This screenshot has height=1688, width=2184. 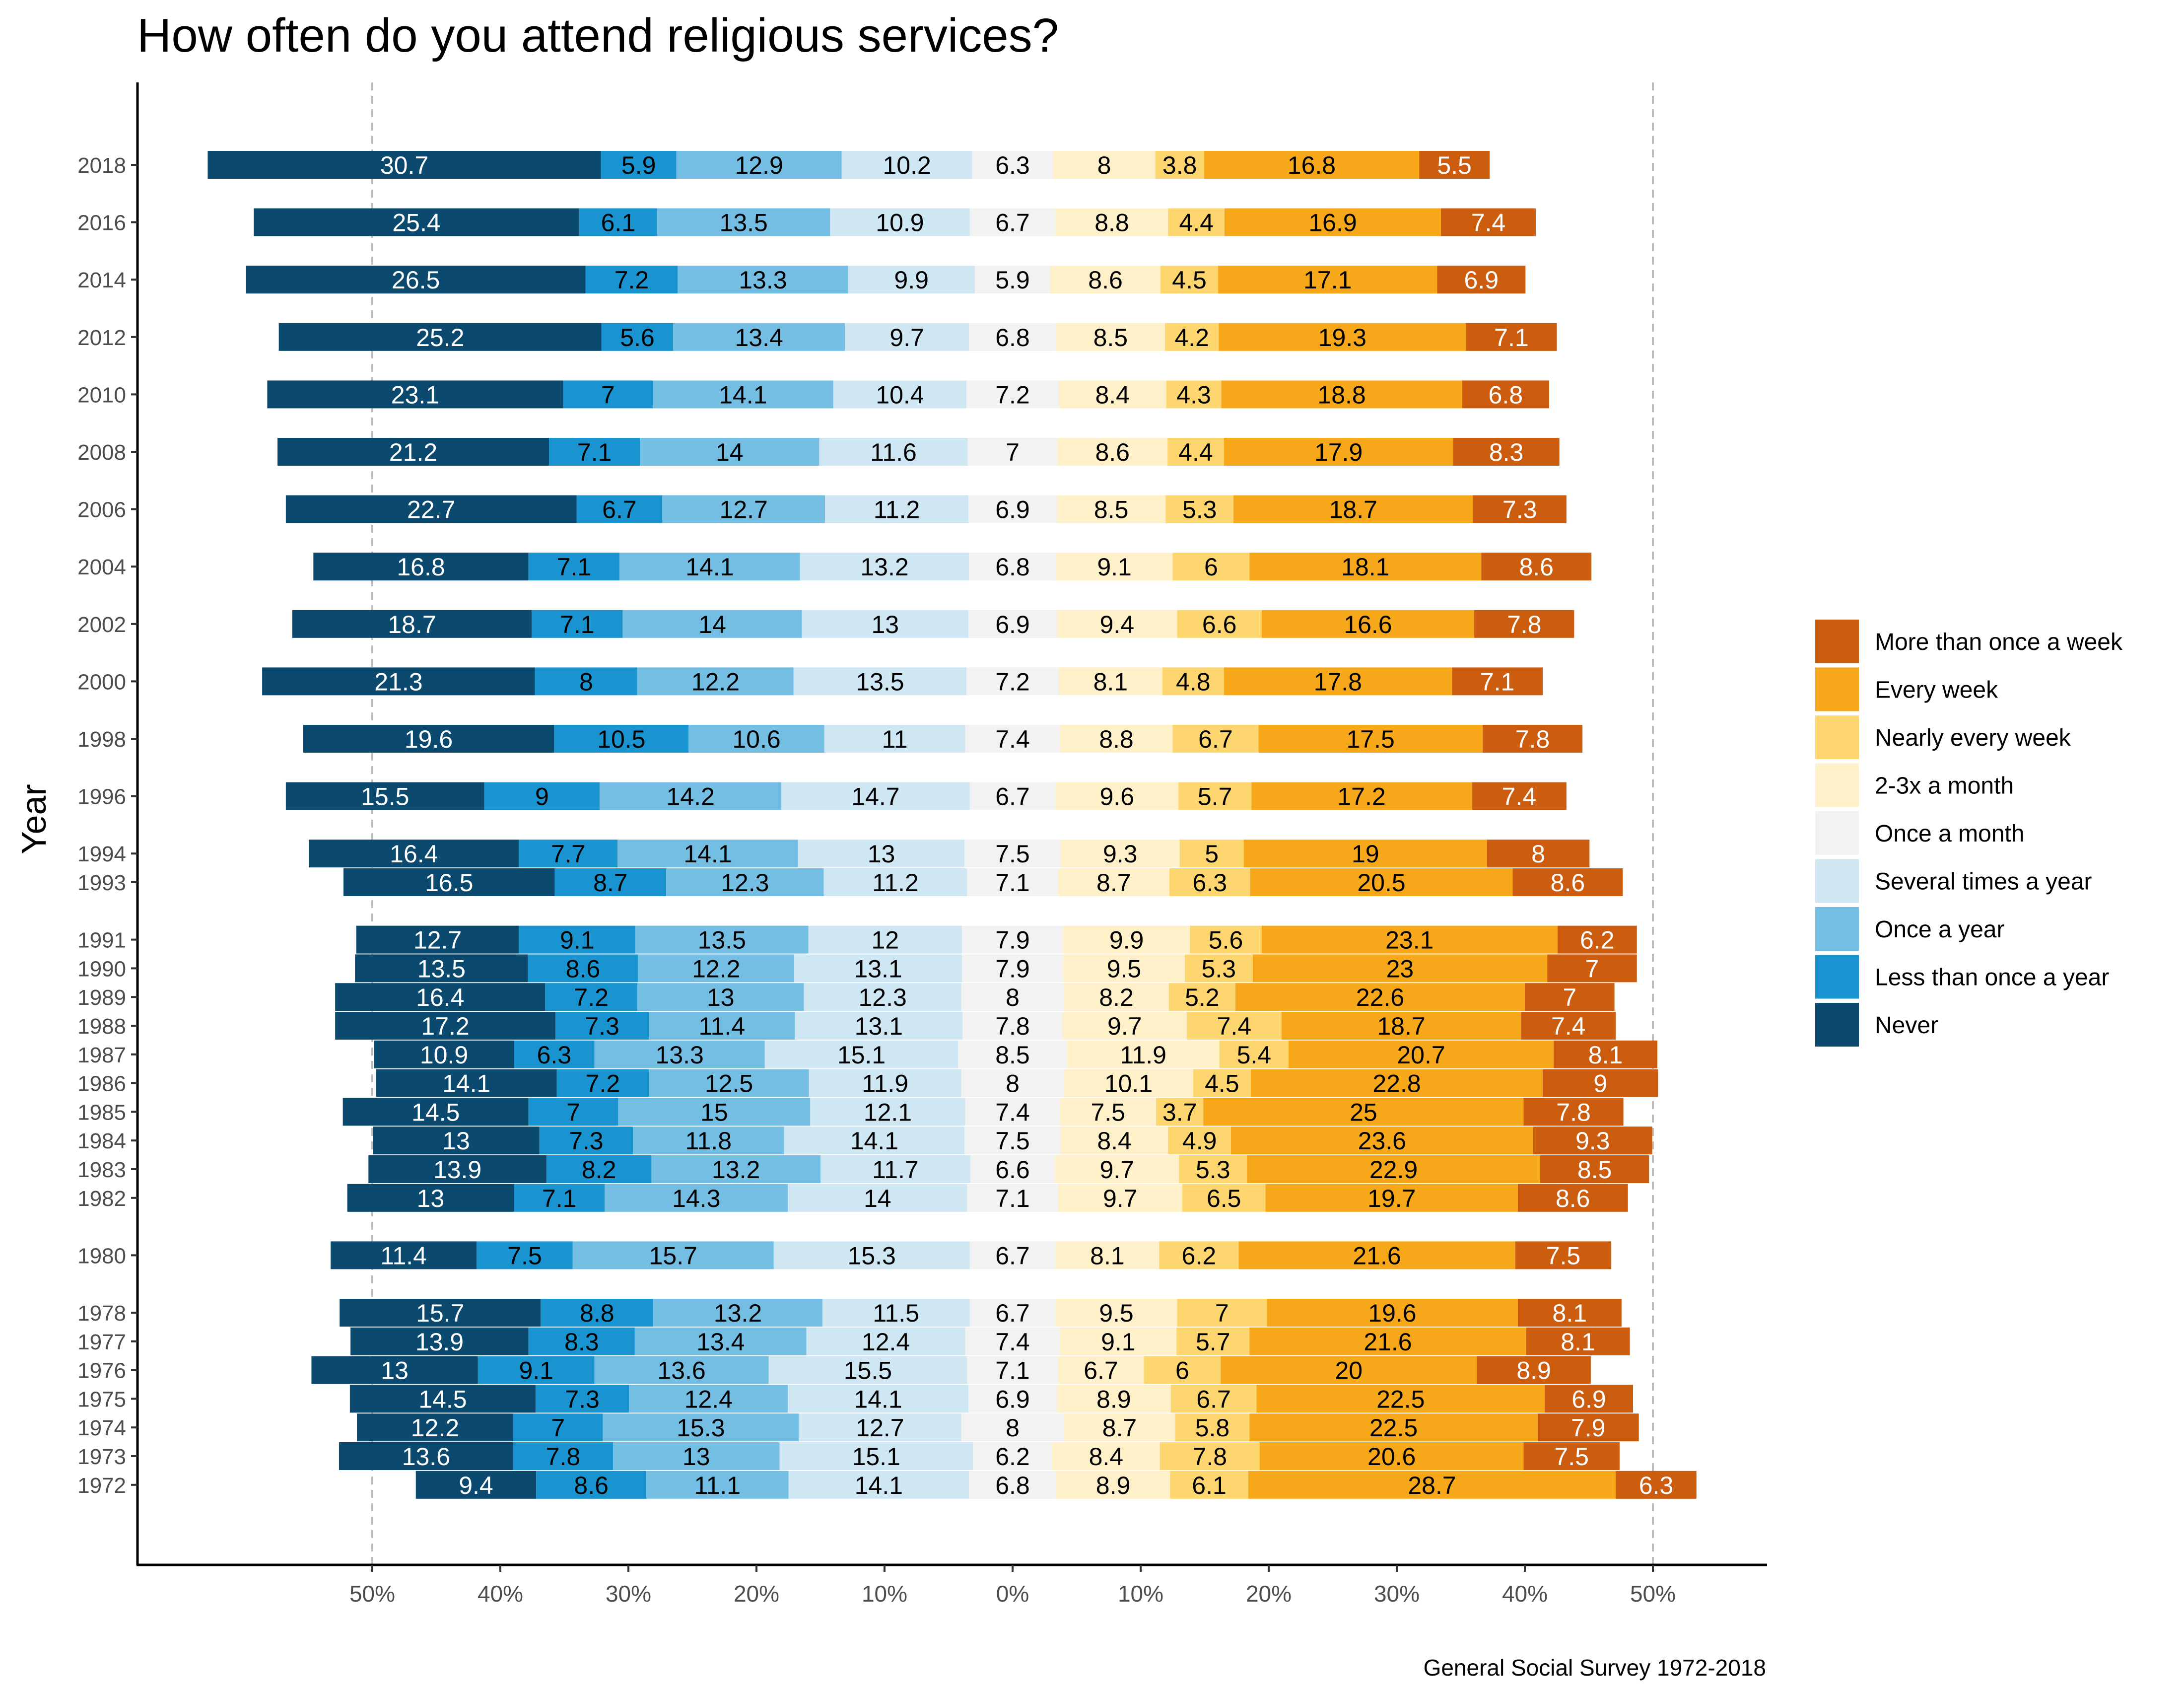 What do you see at coordinates (1114, 1141) in the screenshot?
I see `data-label-1984-2-3x-a-month: 8.4` at bounding box center [1114, 1141].